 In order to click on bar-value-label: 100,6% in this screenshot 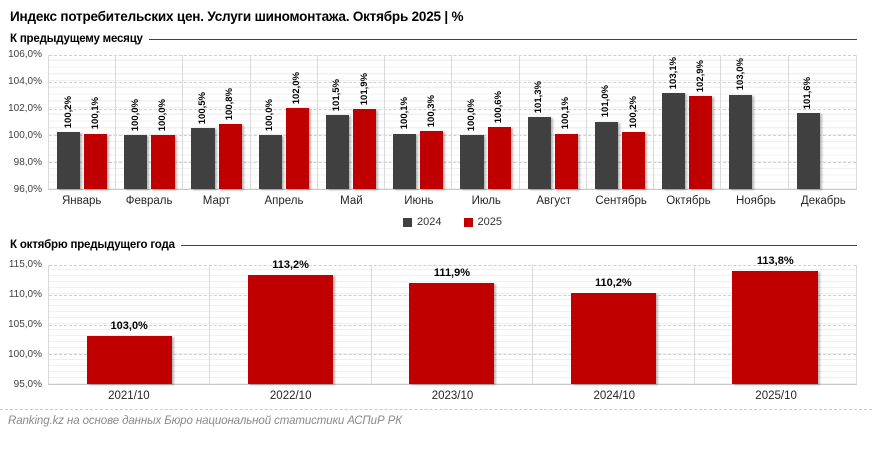, I will do `click(499, 106)`.